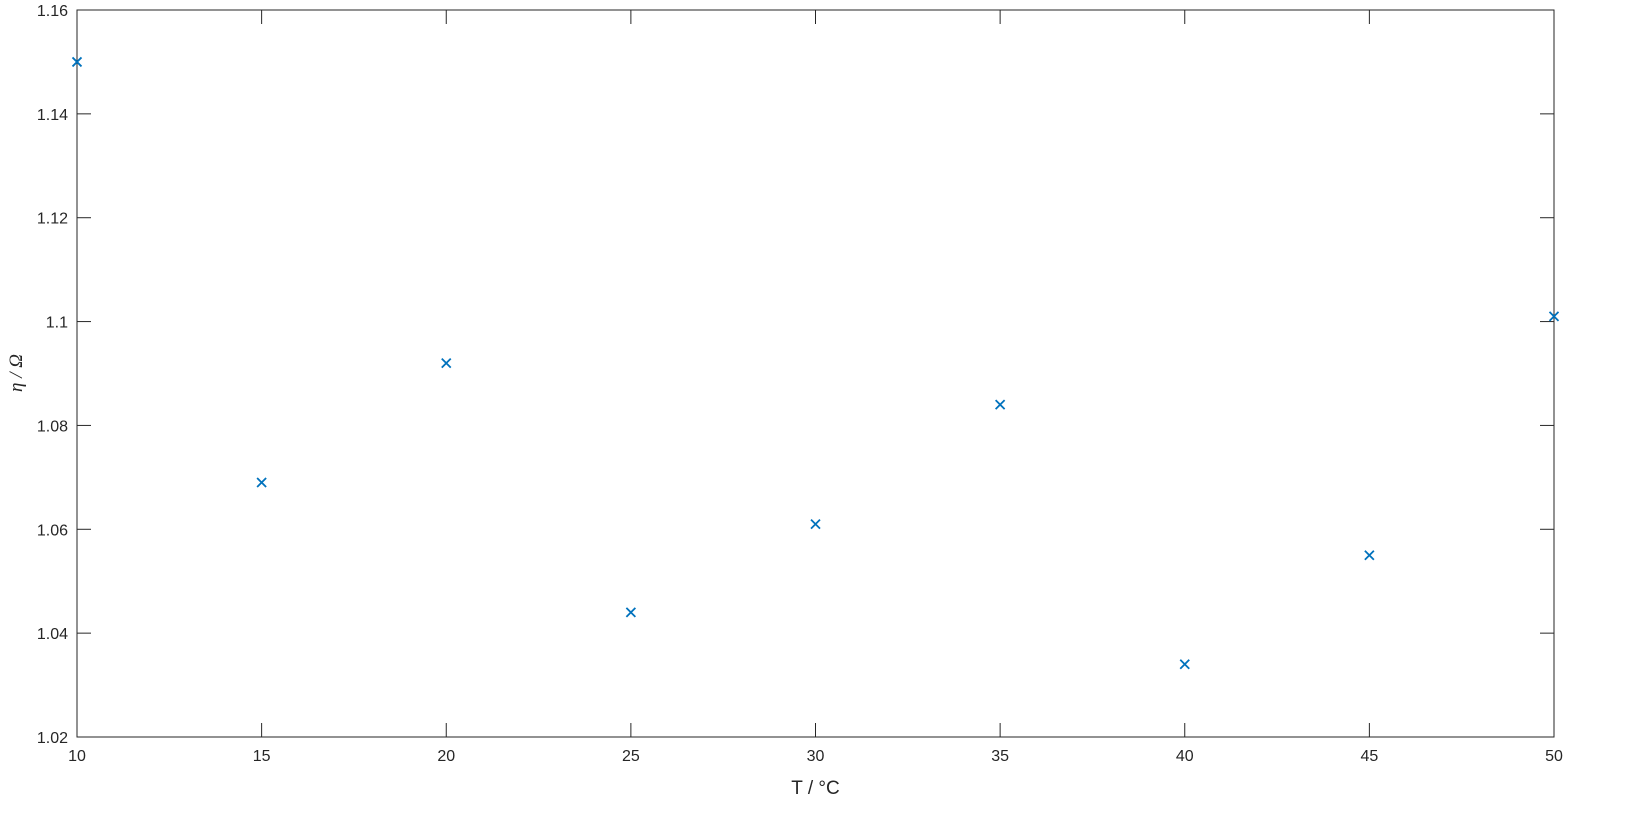 The height and width of the screenshot is (836, 1644). I want to click on y-axis-label: η / Ω, so click(16, 373).